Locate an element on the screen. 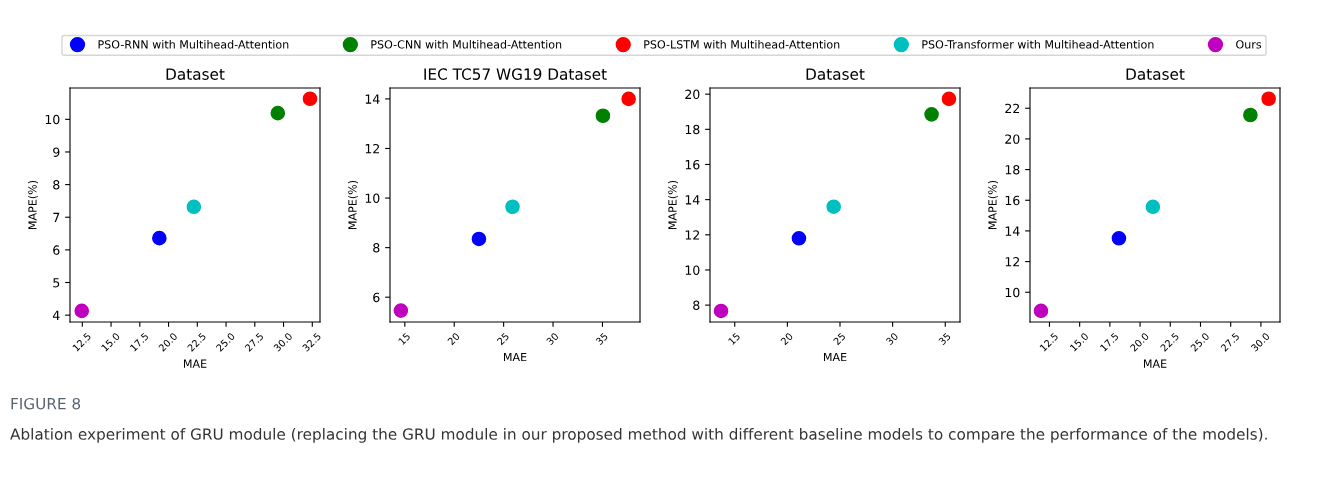 The image size is (1328, 485). chart-title: IEC TC57 WG19 Dataset is located at coordinates (515, 74).